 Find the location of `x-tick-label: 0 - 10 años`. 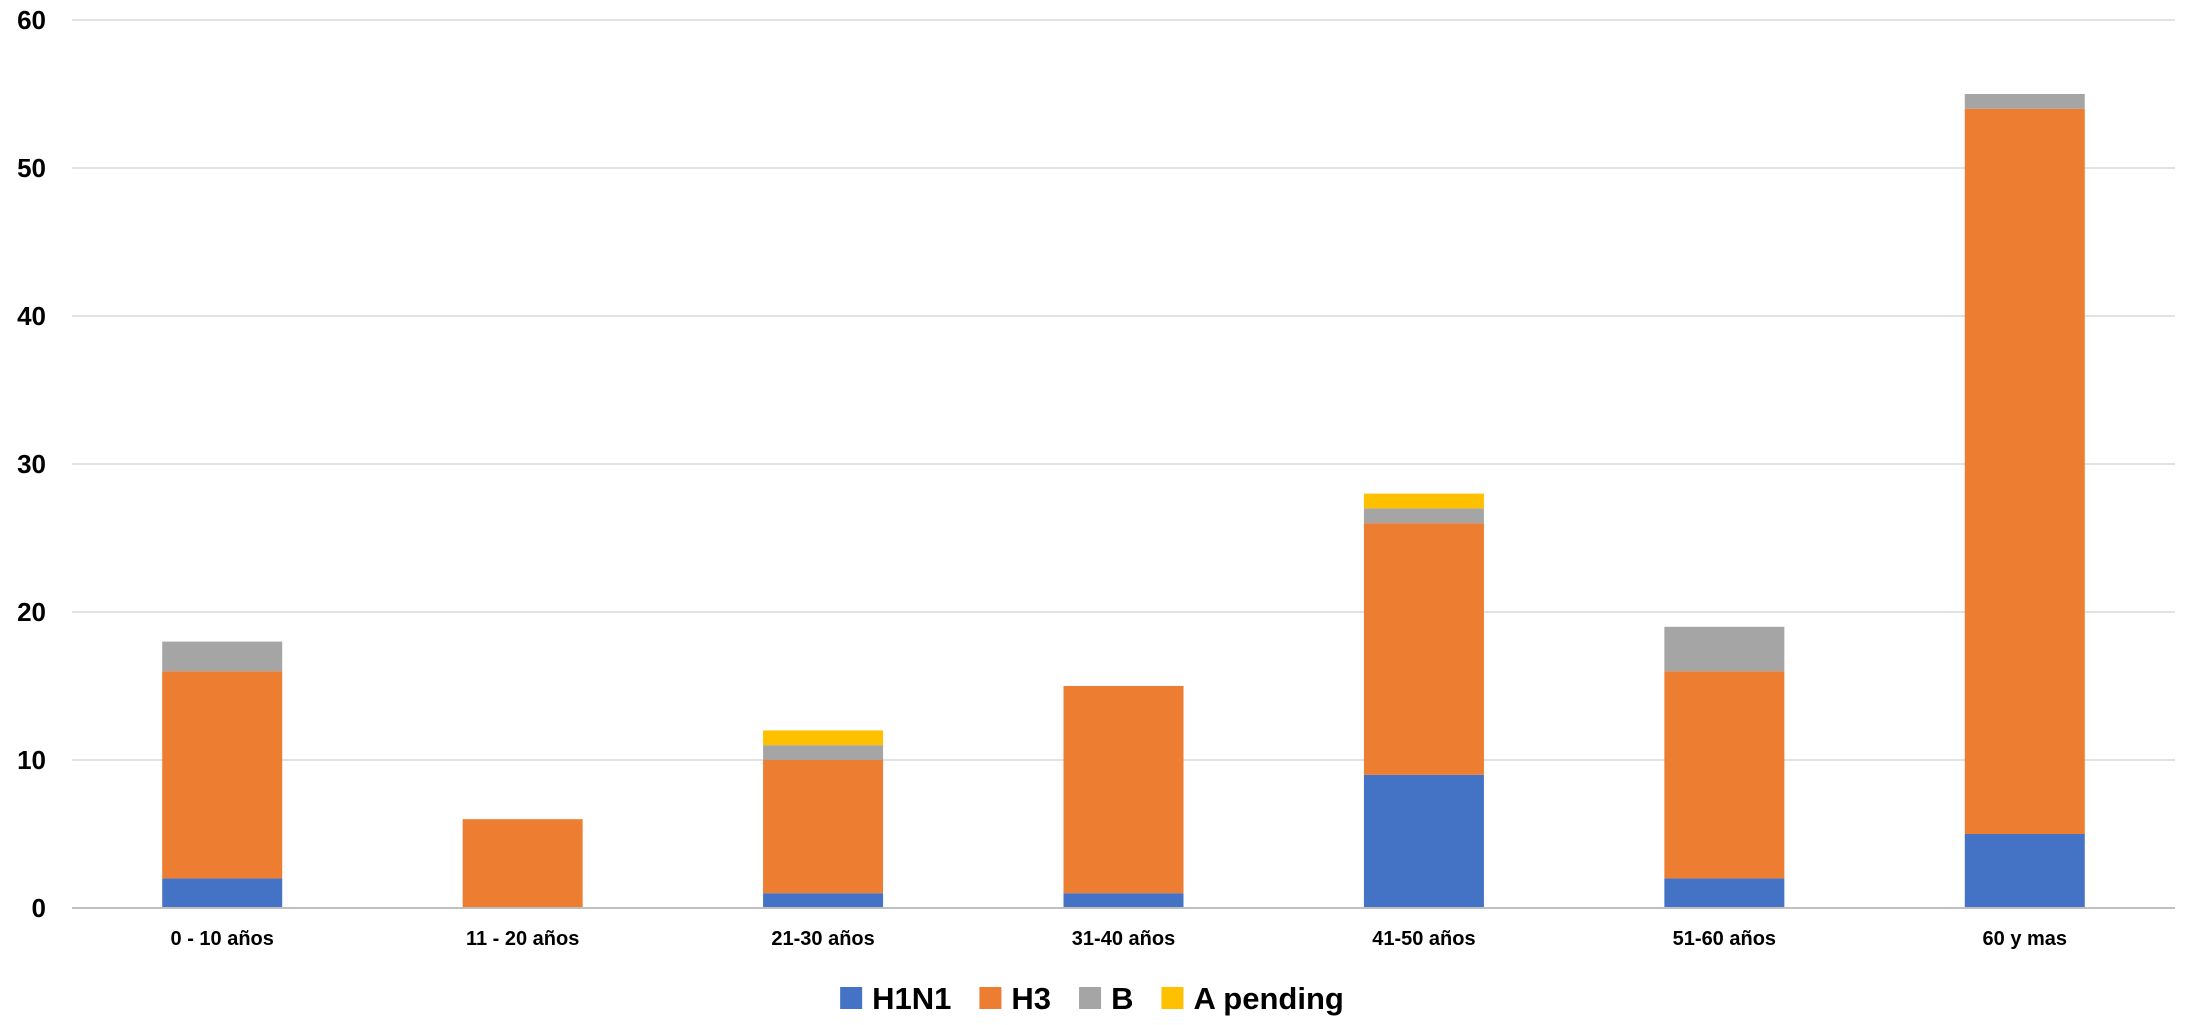

x-tick-label: 0 - 10 años is located at coordinates (222, 939).